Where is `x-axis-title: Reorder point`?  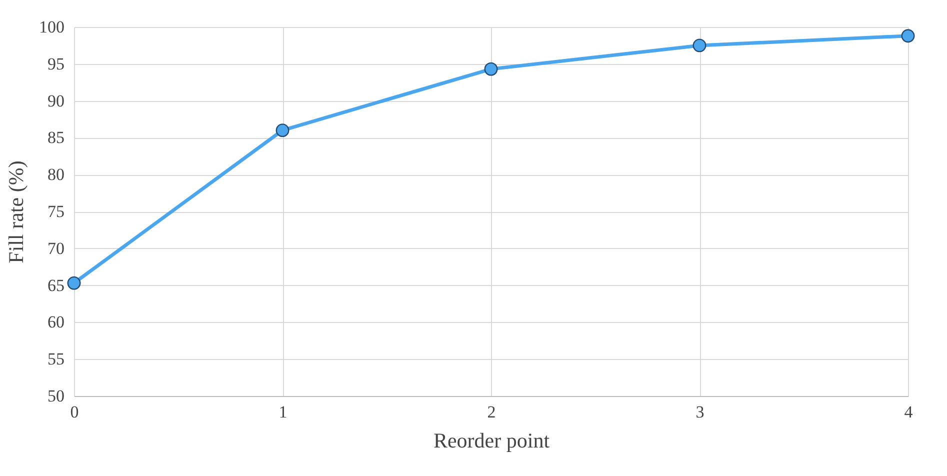 x-axis-title: Reorder point is located at coordinates (491, 440).